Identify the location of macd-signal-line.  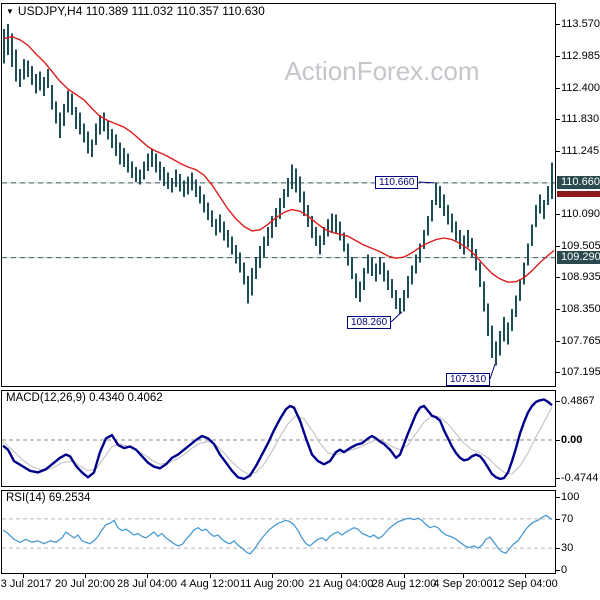
(277, 440).